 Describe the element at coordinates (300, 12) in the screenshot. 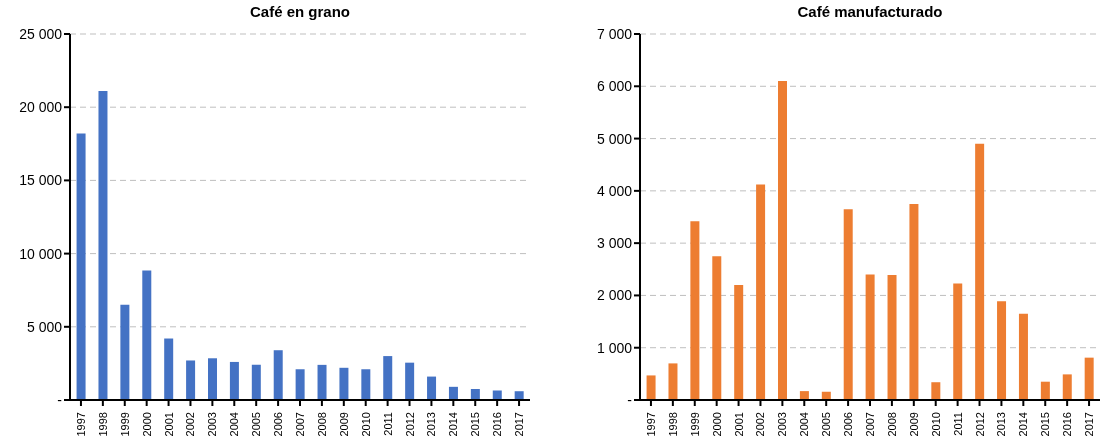

I see `chart-title: Café en grano` at that location.